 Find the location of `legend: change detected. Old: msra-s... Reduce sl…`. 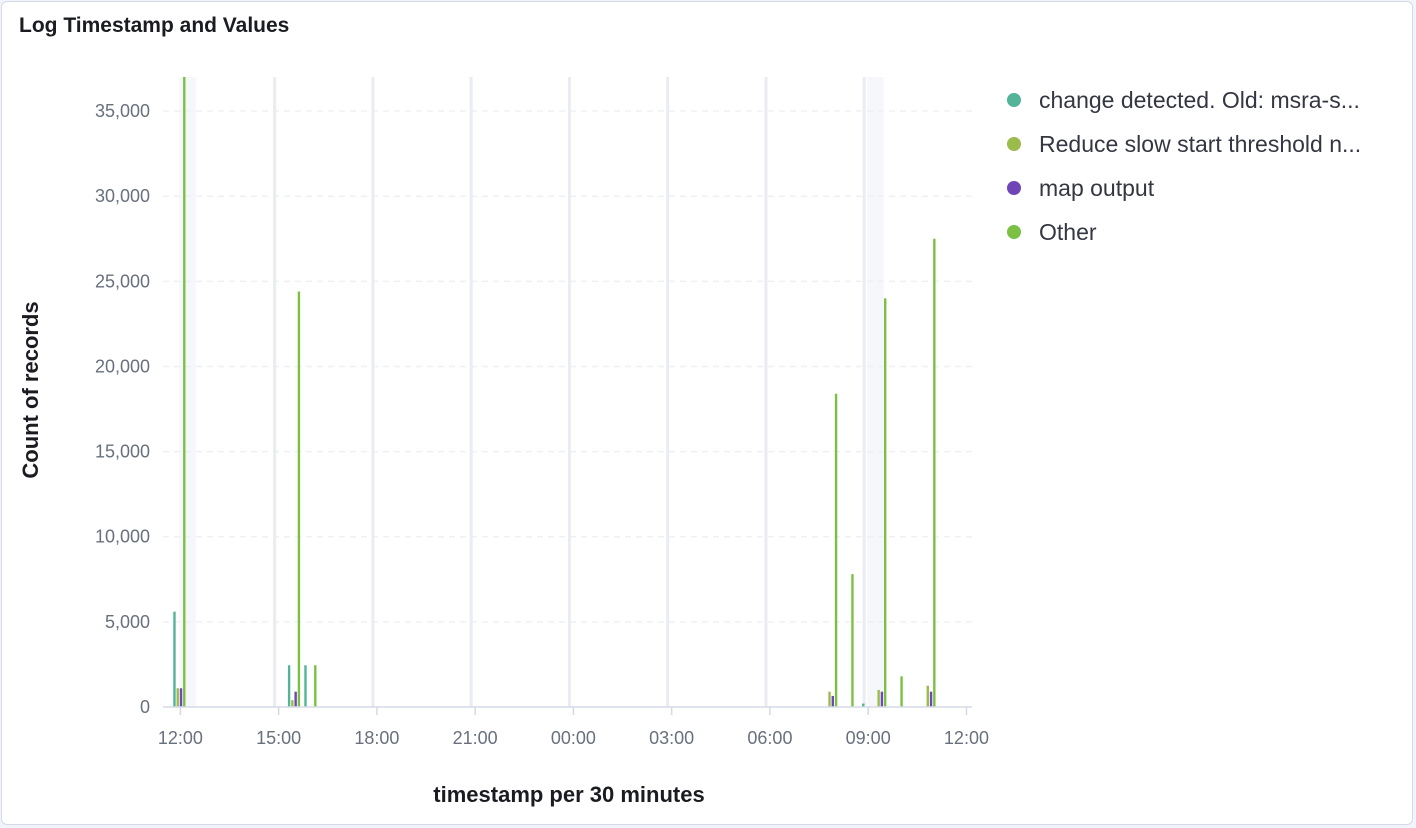

legend: change detected. Old: msra-s... Reduce sl… is located at coordinates (1204, 166).